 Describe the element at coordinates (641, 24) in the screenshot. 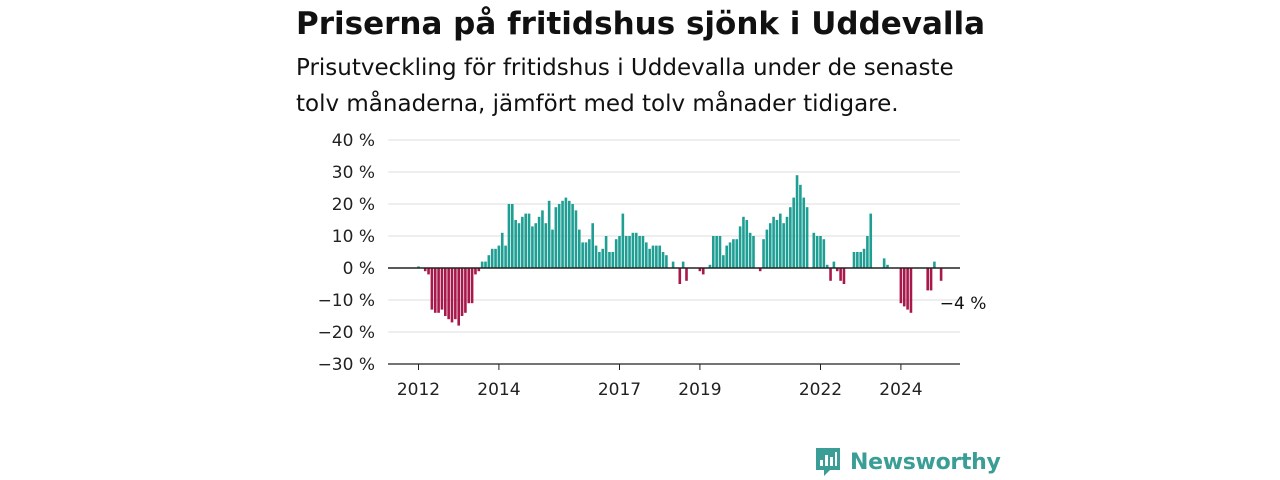

I see `chart-title: Priserna på fritidshus sjönk i Uddevalla` at that location.